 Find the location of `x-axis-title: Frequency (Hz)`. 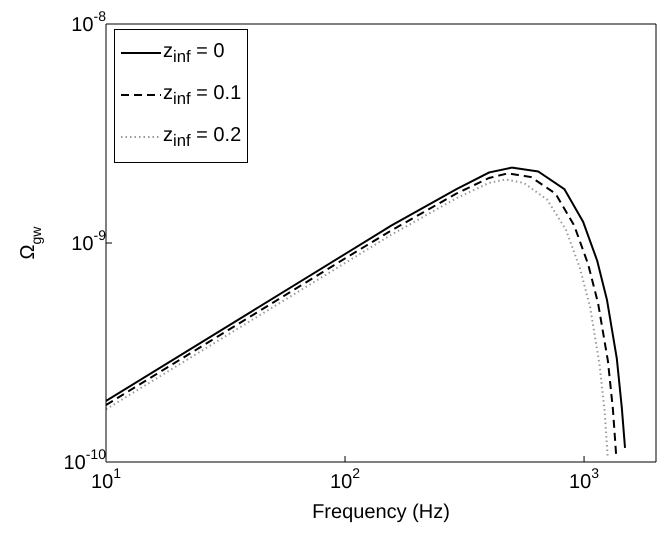

x-axis-title: Frequency (Hz) is located at coordinates (381, 512).